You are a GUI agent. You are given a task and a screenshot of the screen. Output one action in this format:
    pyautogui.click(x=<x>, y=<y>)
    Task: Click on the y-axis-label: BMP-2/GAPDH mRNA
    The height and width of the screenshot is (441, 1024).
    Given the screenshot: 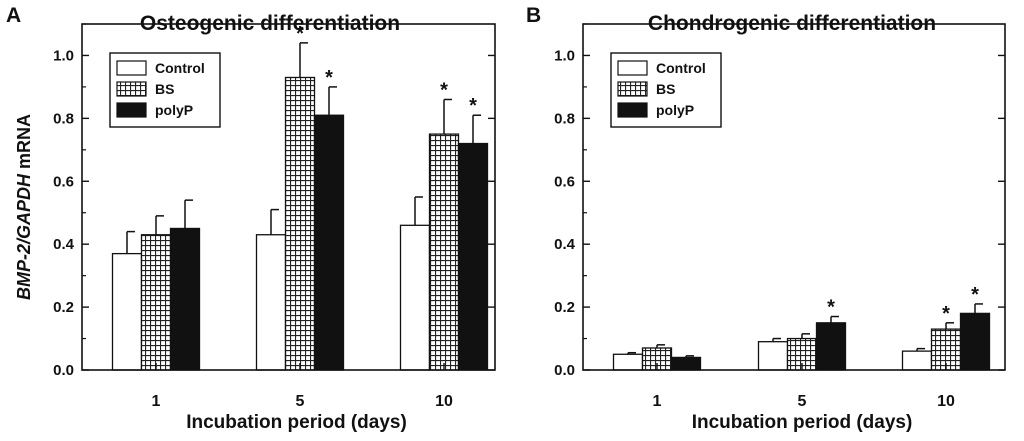 What is the action you would take?
    pyautogui.click(x=24, y=207)
    